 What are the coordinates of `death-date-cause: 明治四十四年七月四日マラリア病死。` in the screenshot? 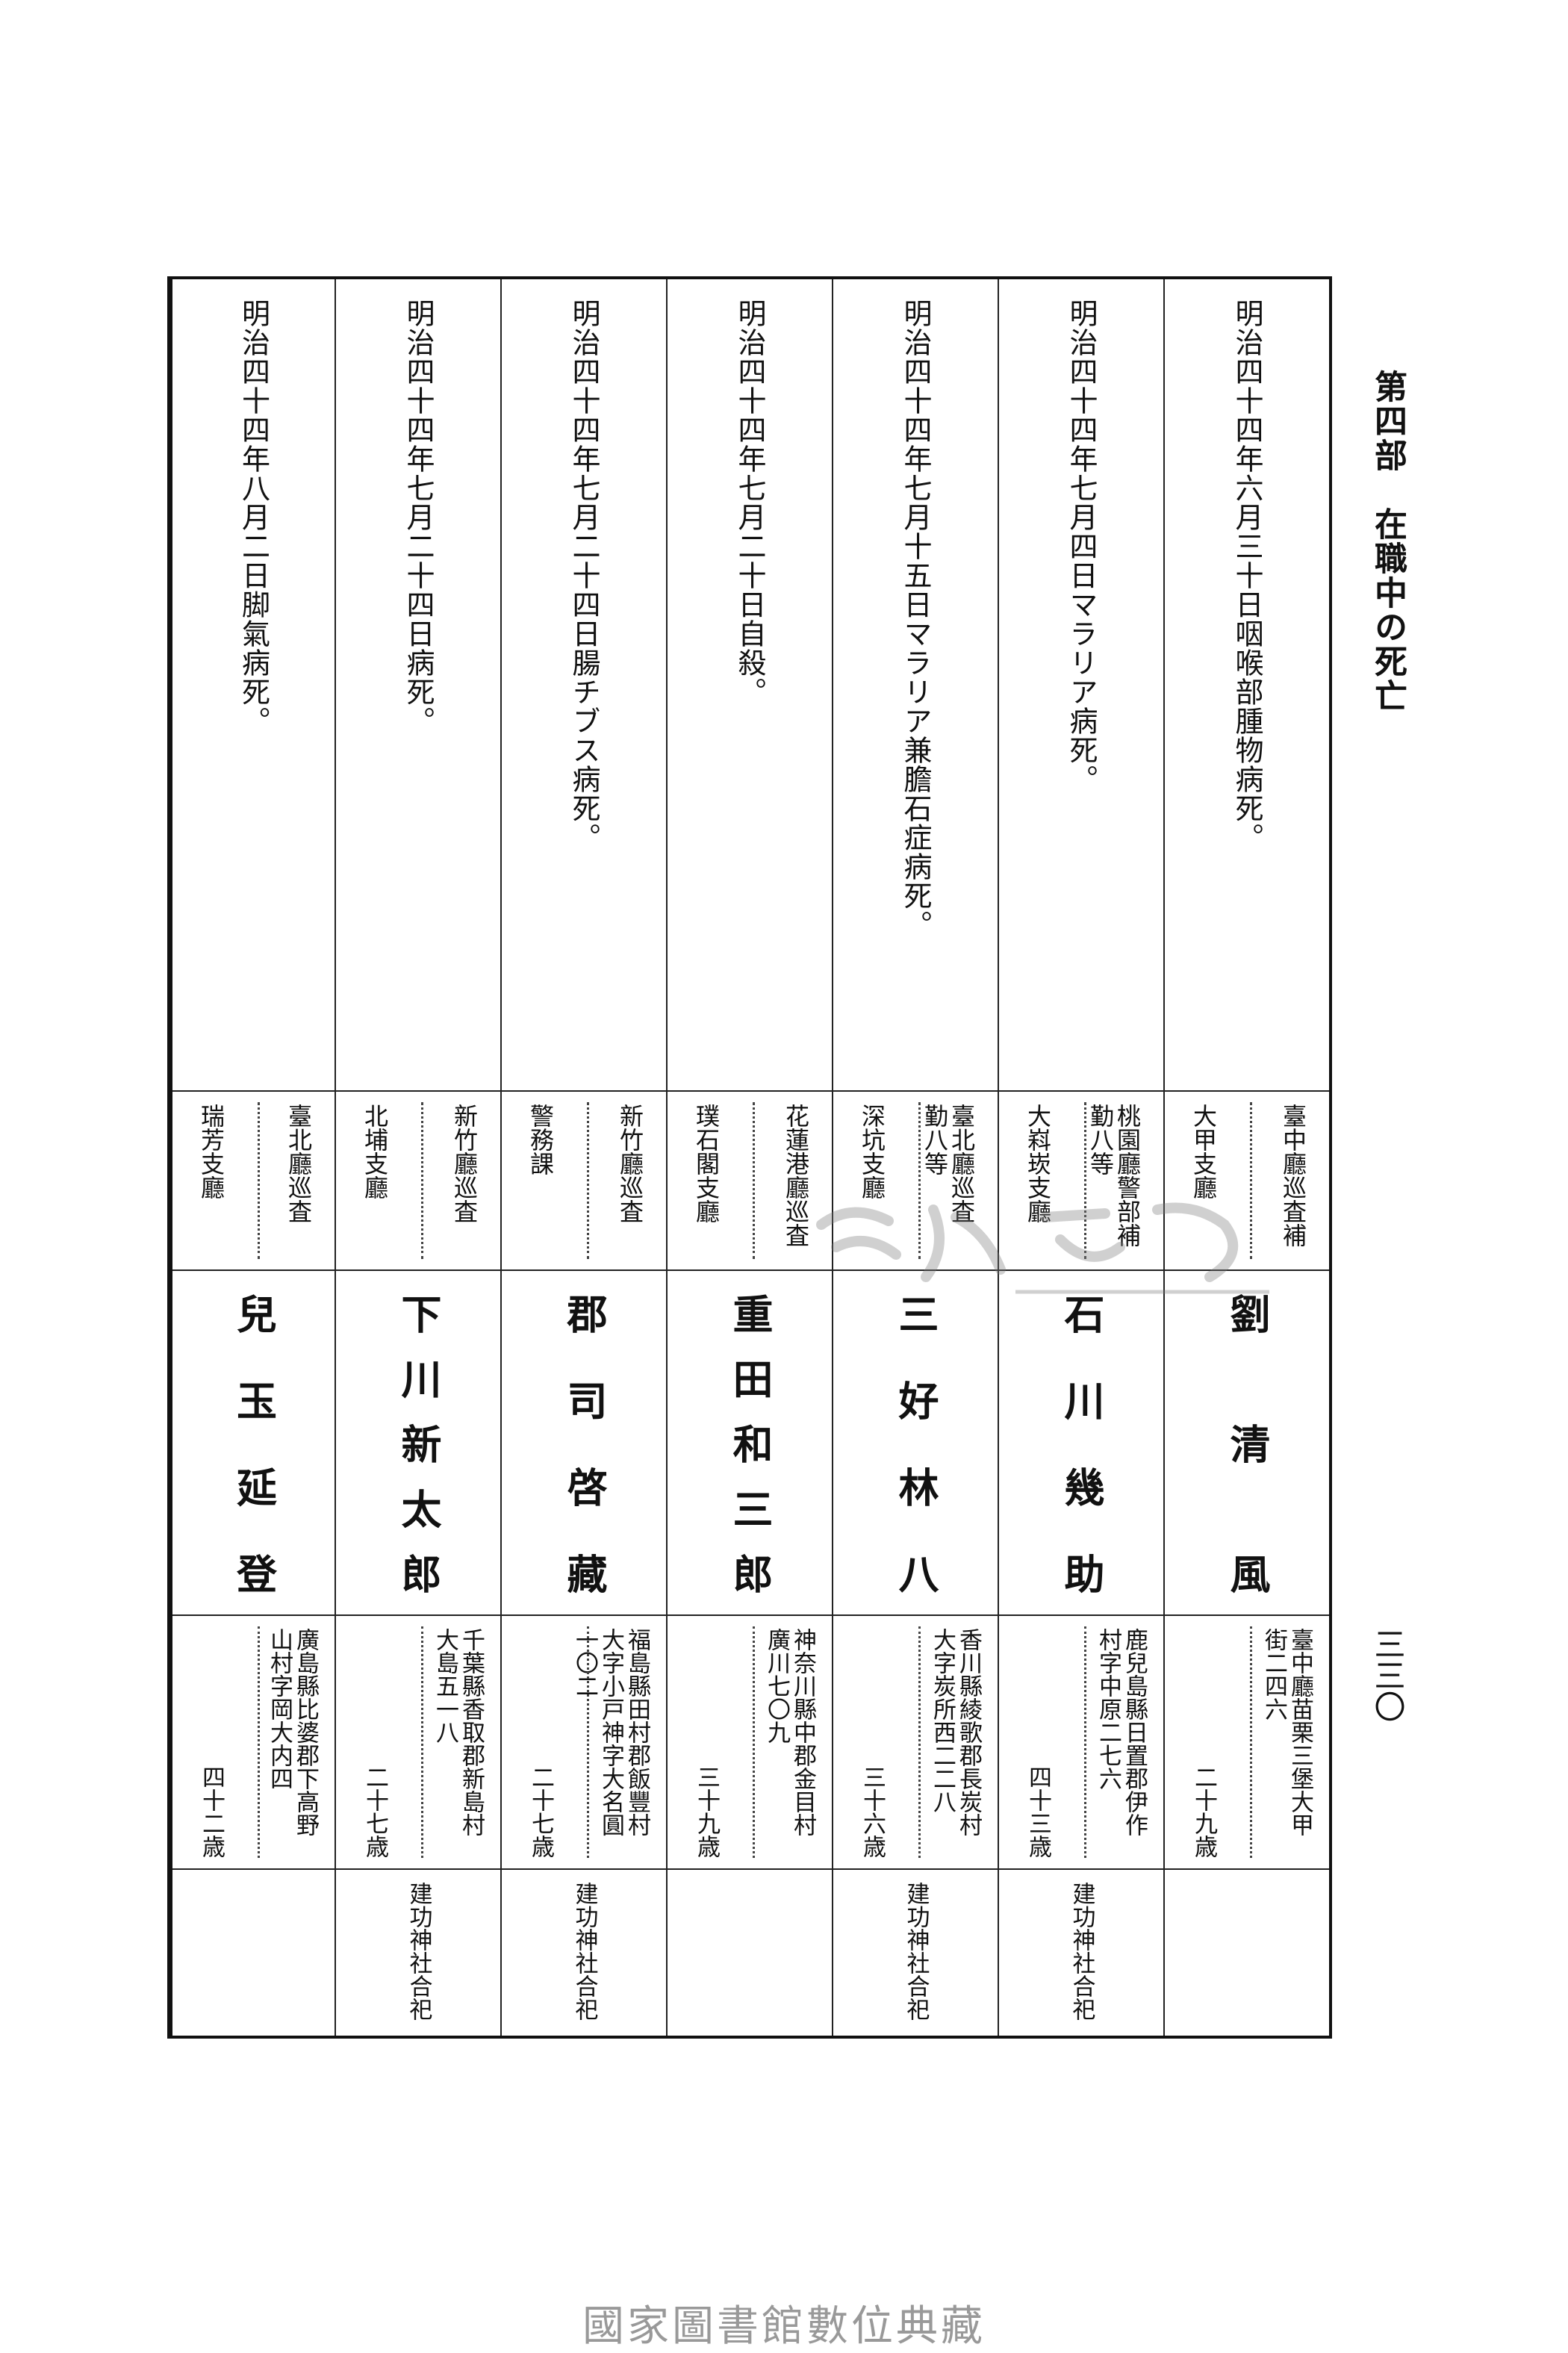 It's located at (1081, 546).